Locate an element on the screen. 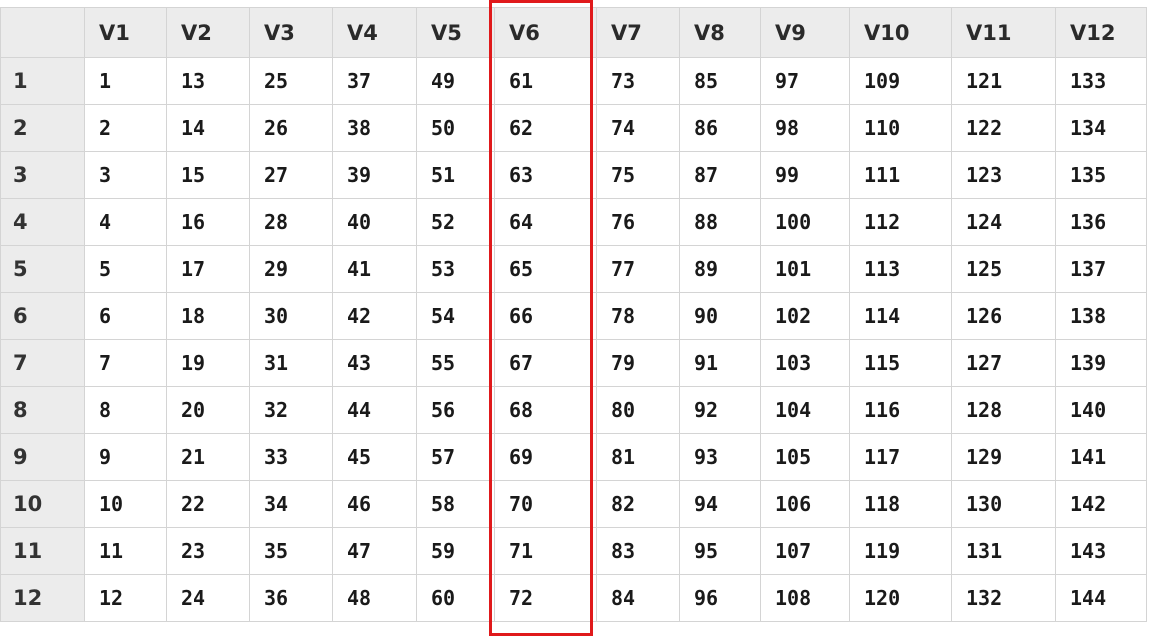 The height and width of the screenshot is (638, 1149). table-cell: 98 is located at coordinates (805, 128).